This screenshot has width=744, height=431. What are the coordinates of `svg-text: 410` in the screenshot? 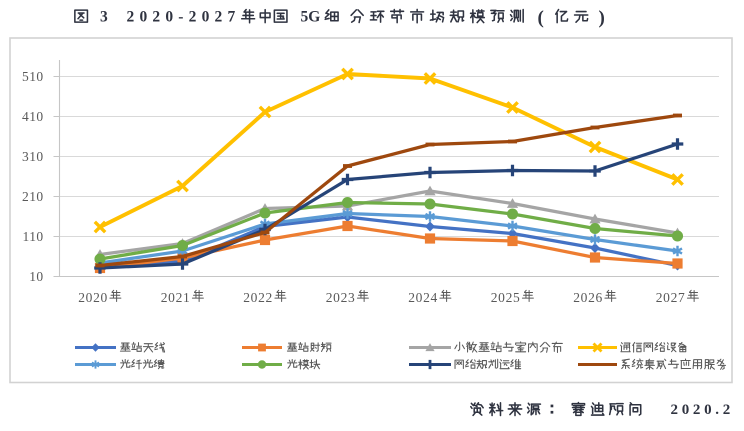 It's located at (32, 116).